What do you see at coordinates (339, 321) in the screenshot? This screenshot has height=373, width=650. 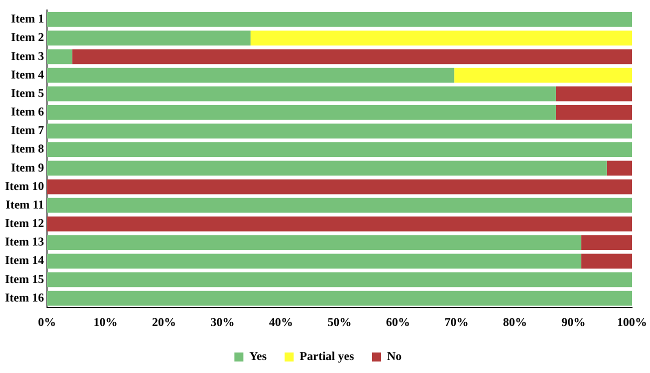 I see `x-tick-label: 50%` at bounding box center [339, 321].